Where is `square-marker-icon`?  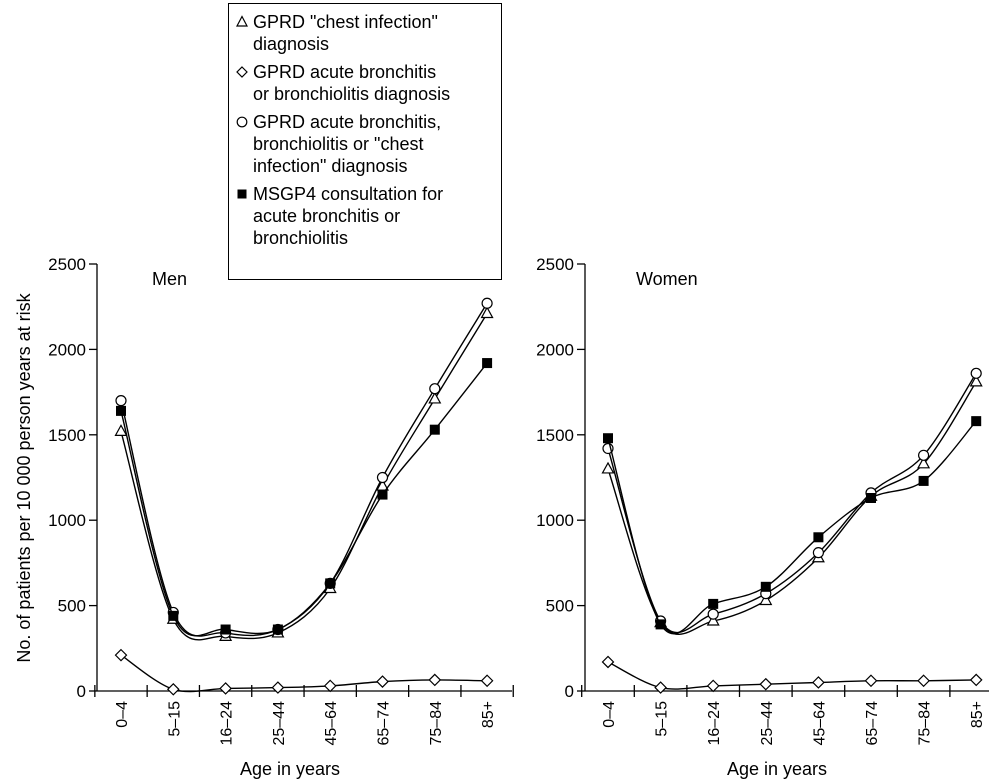 square-marker-icon is located at coordinates (244, 194).